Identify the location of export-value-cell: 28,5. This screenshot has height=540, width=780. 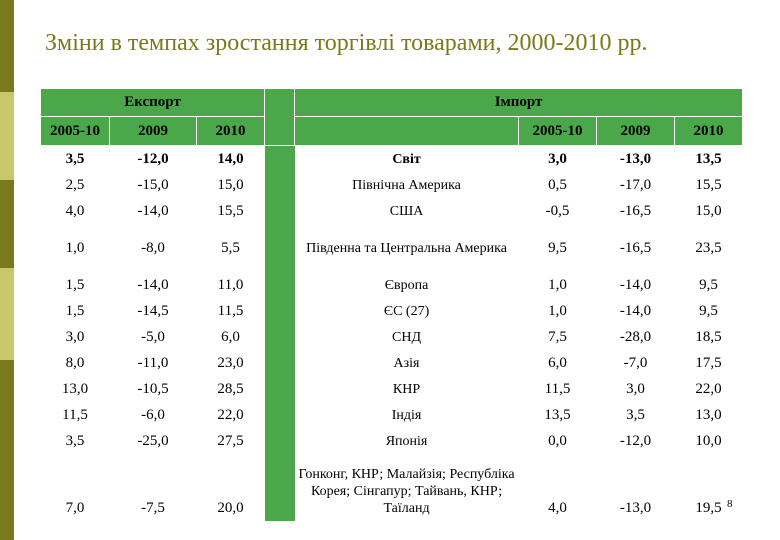
(230, 389).